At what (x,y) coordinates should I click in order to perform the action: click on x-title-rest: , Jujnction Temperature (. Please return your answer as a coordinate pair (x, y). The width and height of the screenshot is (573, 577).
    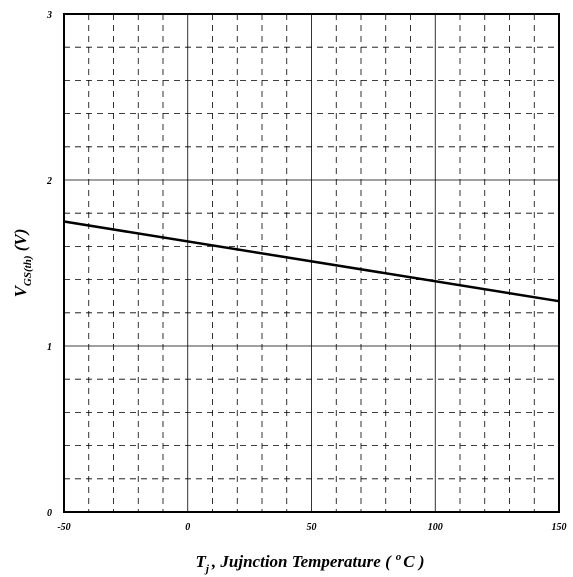
    Looking at the image, I should click on (301, 561).